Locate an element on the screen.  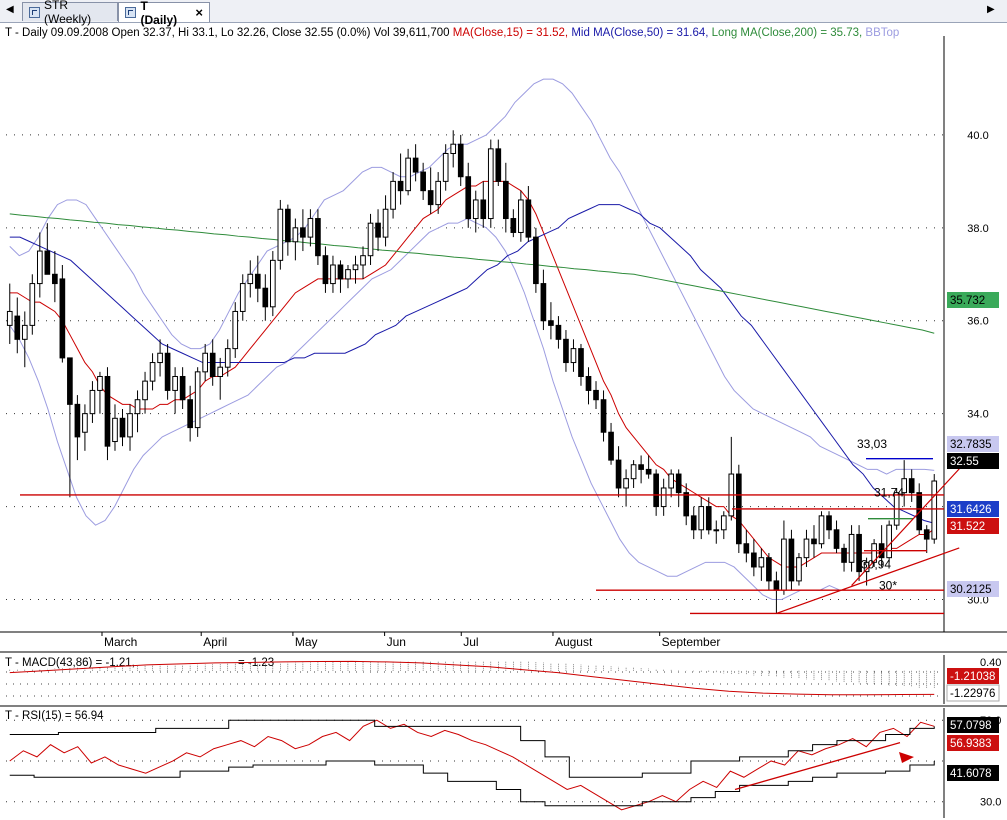
header-bbtop: BBTop is located at coordinates (882, 33).